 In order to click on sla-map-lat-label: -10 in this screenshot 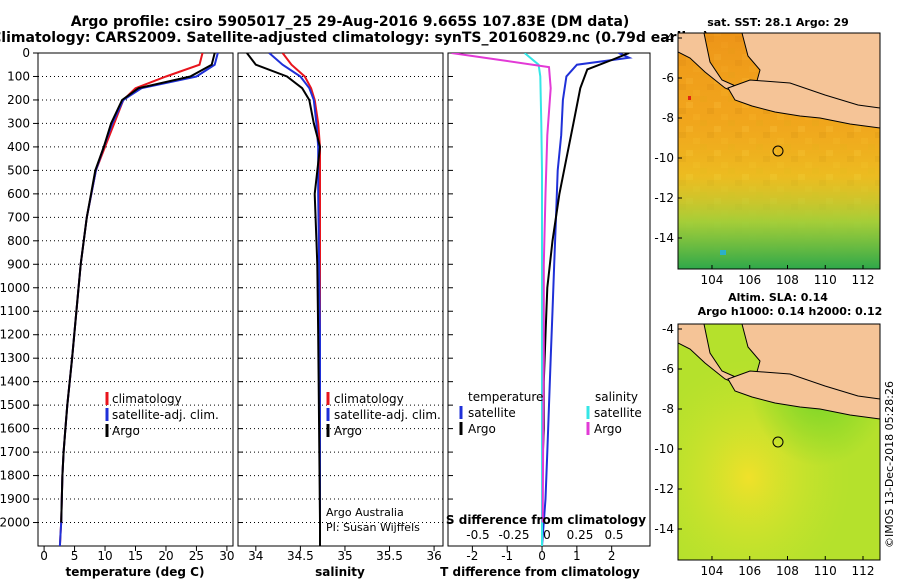, I will do `click(664, 449)`.